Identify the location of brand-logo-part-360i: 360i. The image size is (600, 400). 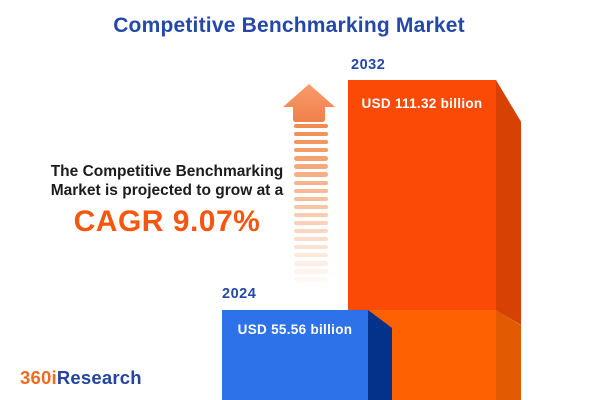
(38, 377).